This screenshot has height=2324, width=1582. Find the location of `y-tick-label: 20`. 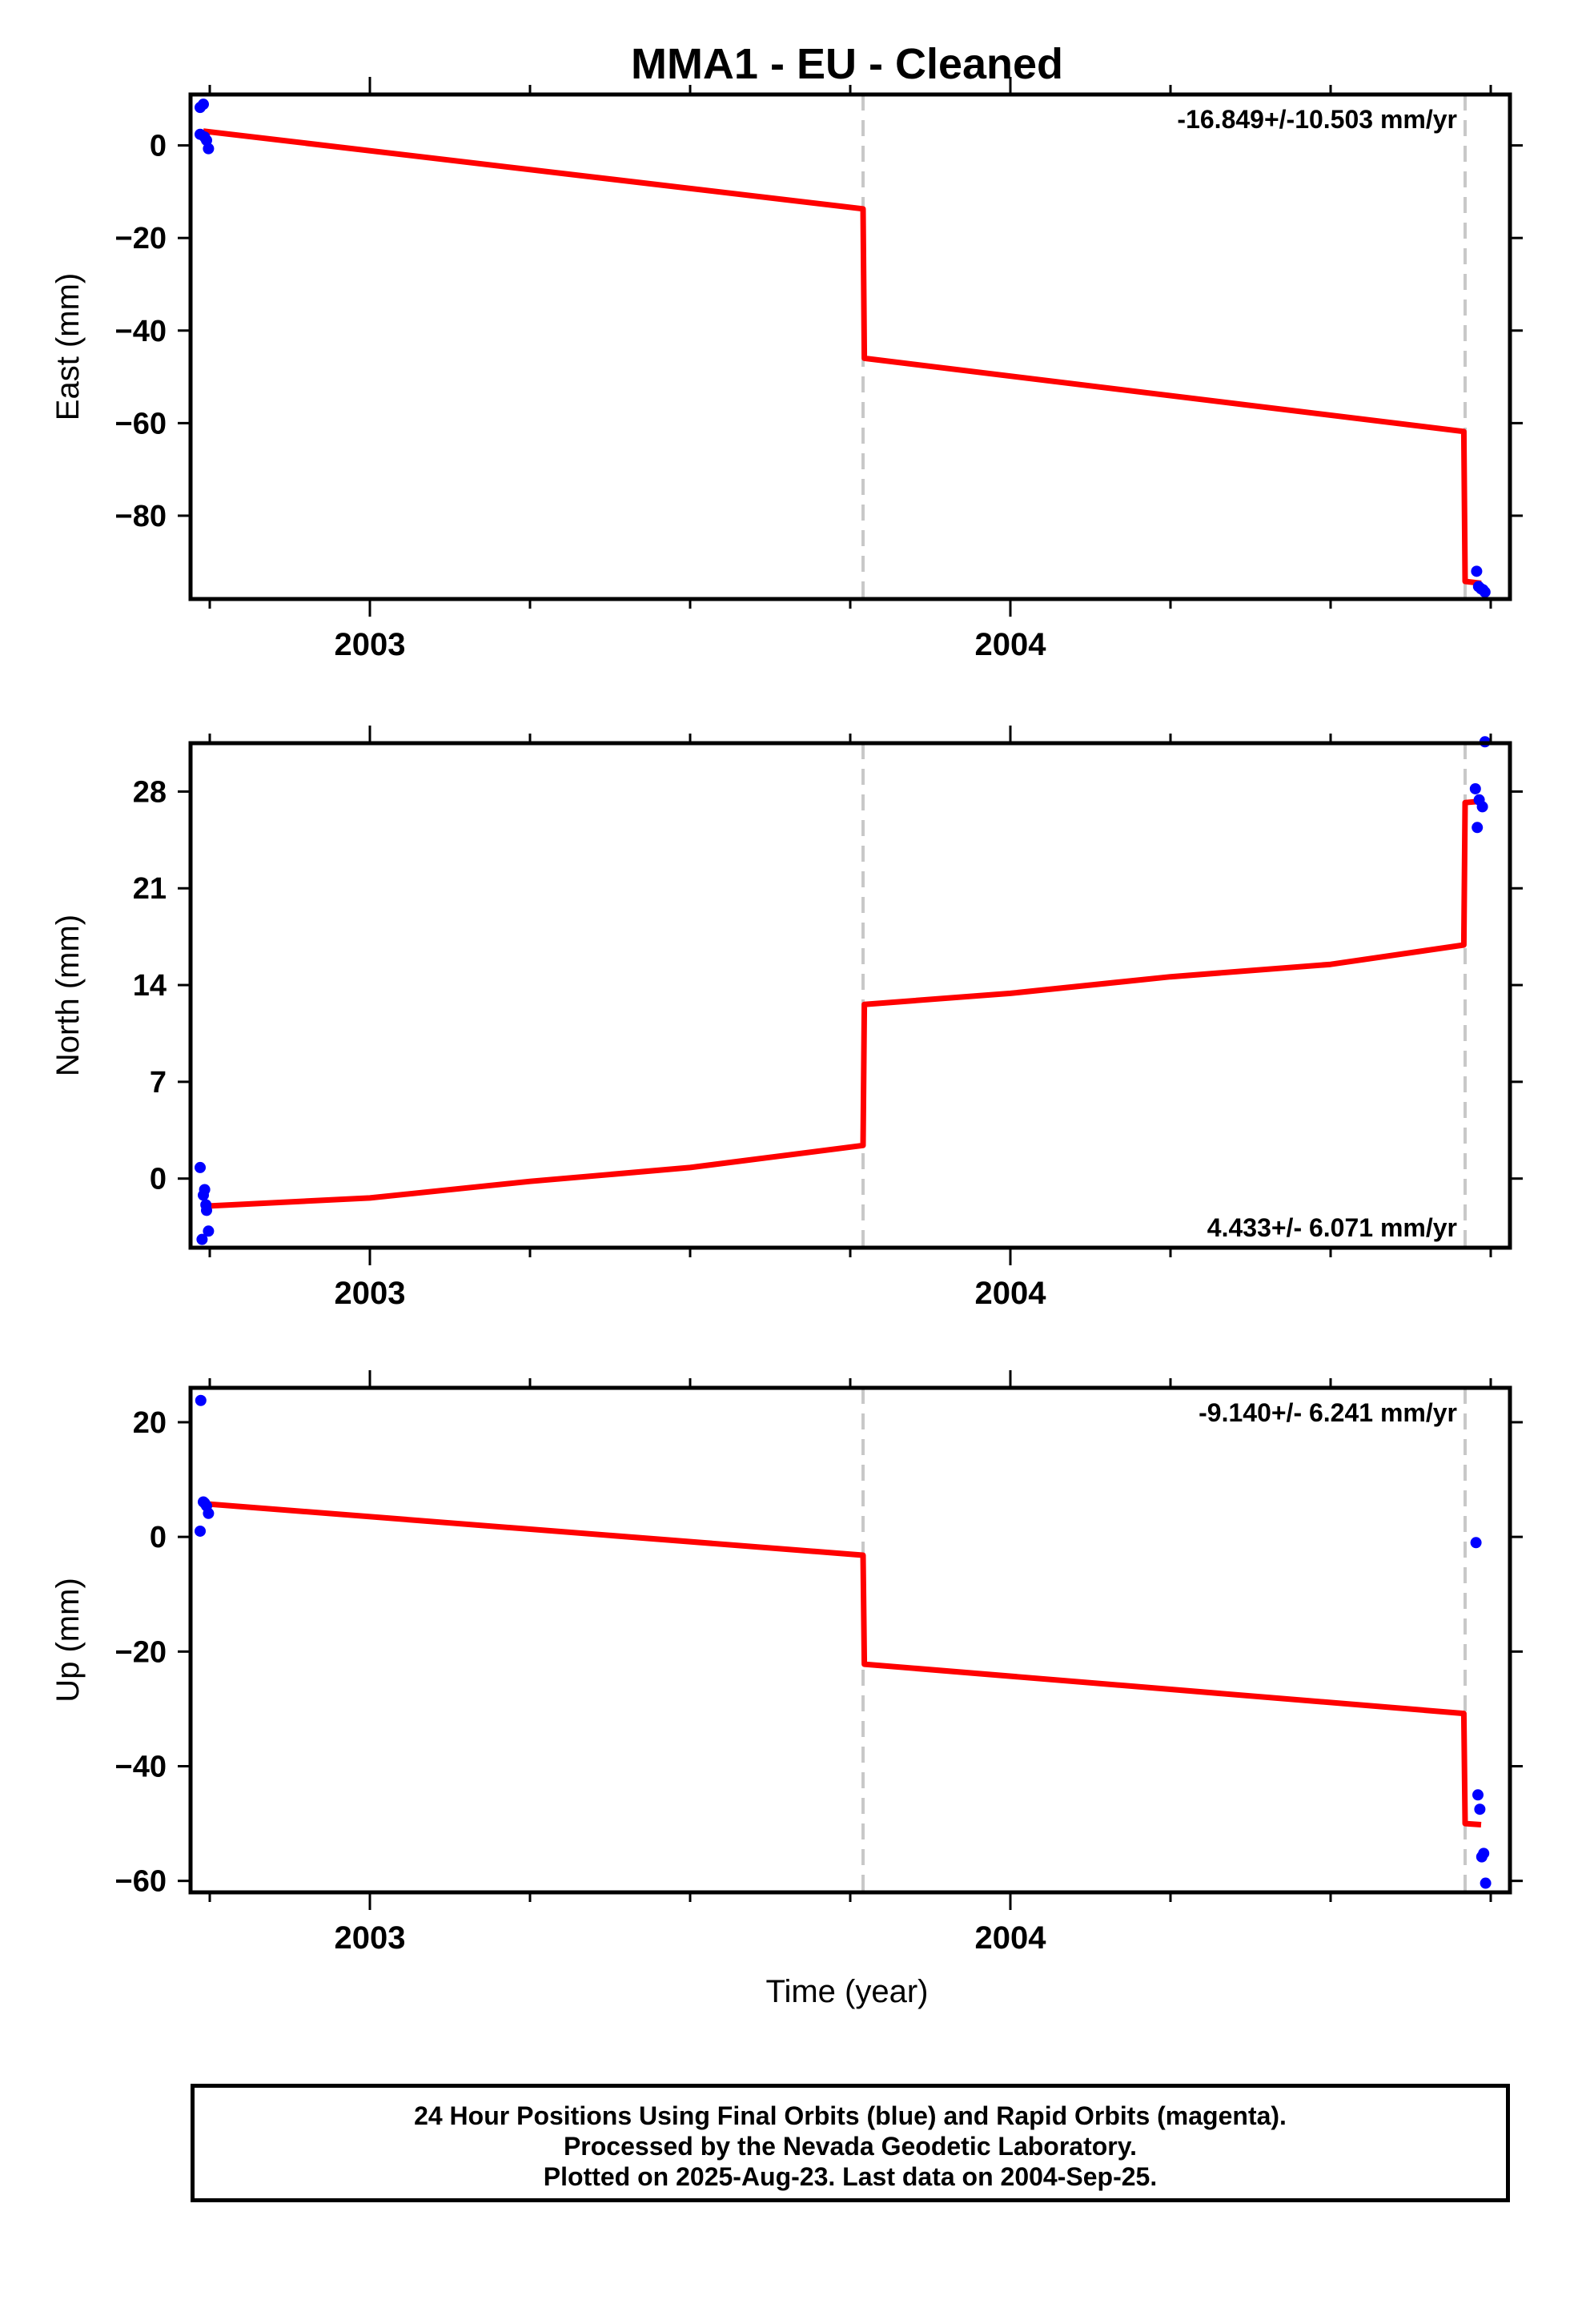

y-tick-label: 20 is located at coordinates (150, 1423).